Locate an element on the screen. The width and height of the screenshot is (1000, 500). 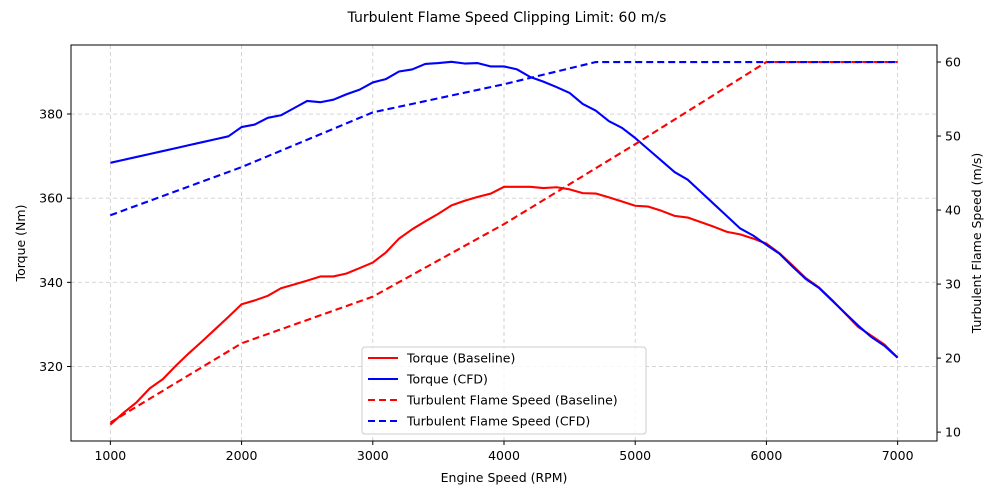
legend-label-torque-baseline: Torque (Baseline) is located at coordinates (460, 358).